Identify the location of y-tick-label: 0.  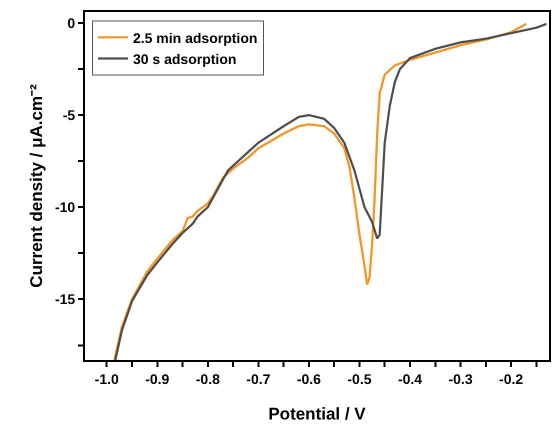
(71, 22).